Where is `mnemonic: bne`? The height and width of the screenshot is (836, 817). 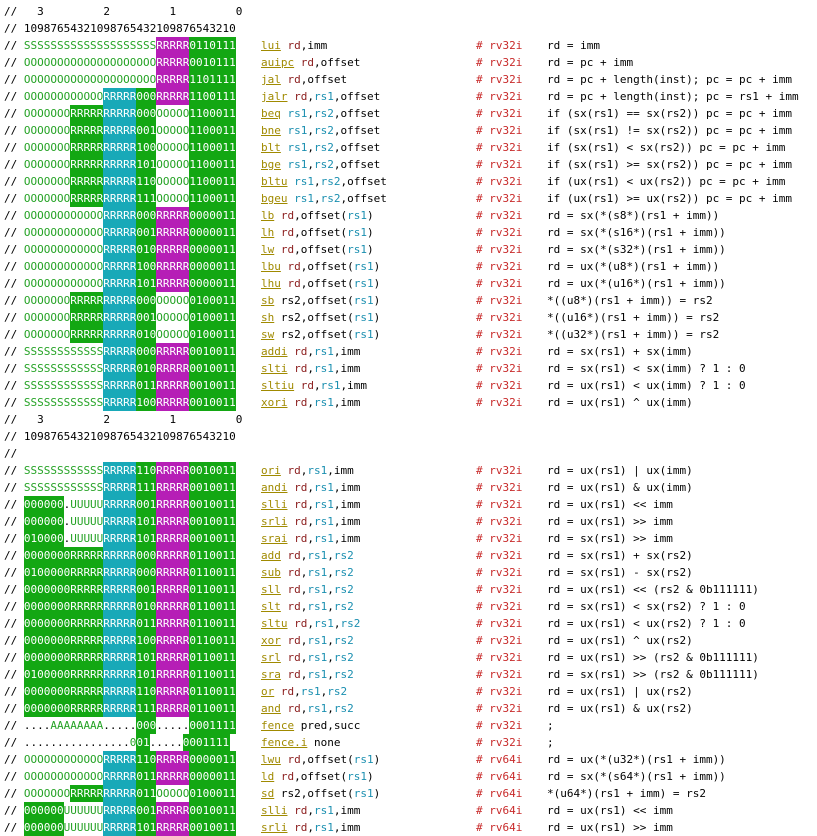 mnemonic: bne is located at coordinates (271, 130).